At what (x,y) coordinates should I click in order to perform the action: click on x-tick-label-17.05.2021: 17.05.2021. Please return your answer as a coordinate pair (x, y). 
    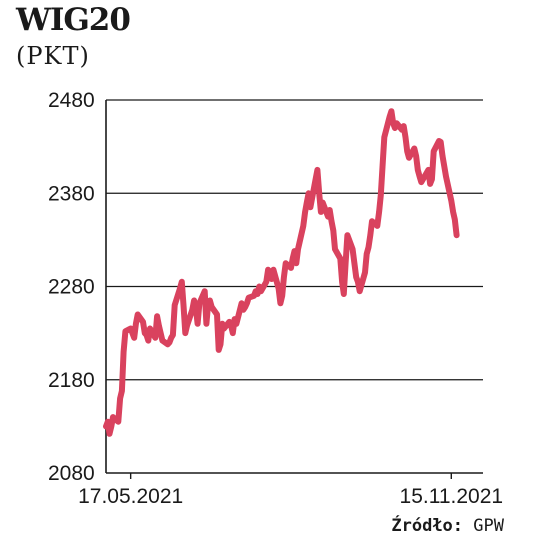
    Looking at the image, I should click on (130, 496).